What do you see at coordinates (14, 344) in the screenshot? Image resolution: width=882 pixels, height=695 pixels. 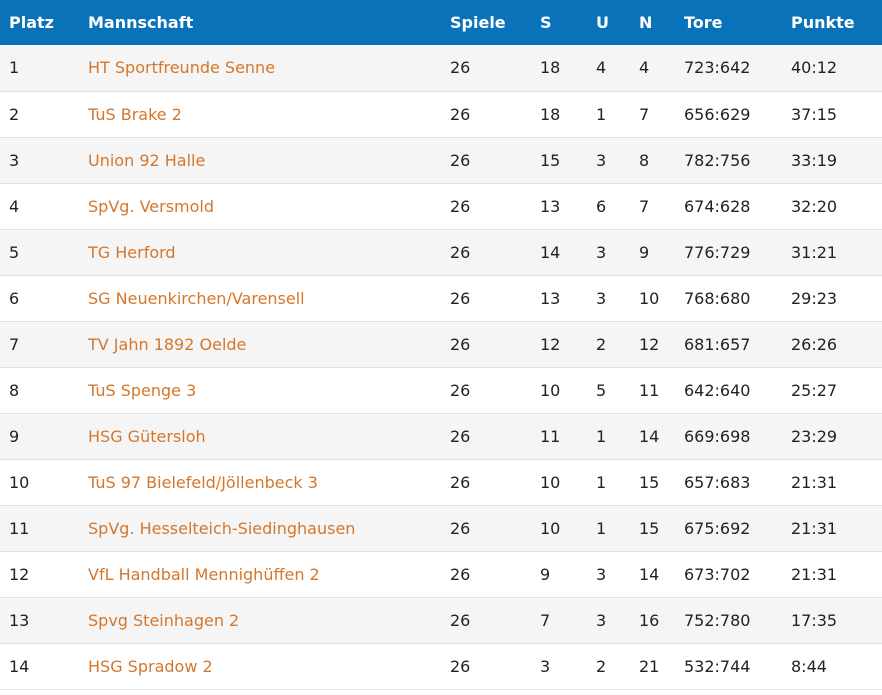 I see `cell-platz: 7` at bounding box center [14, 344].